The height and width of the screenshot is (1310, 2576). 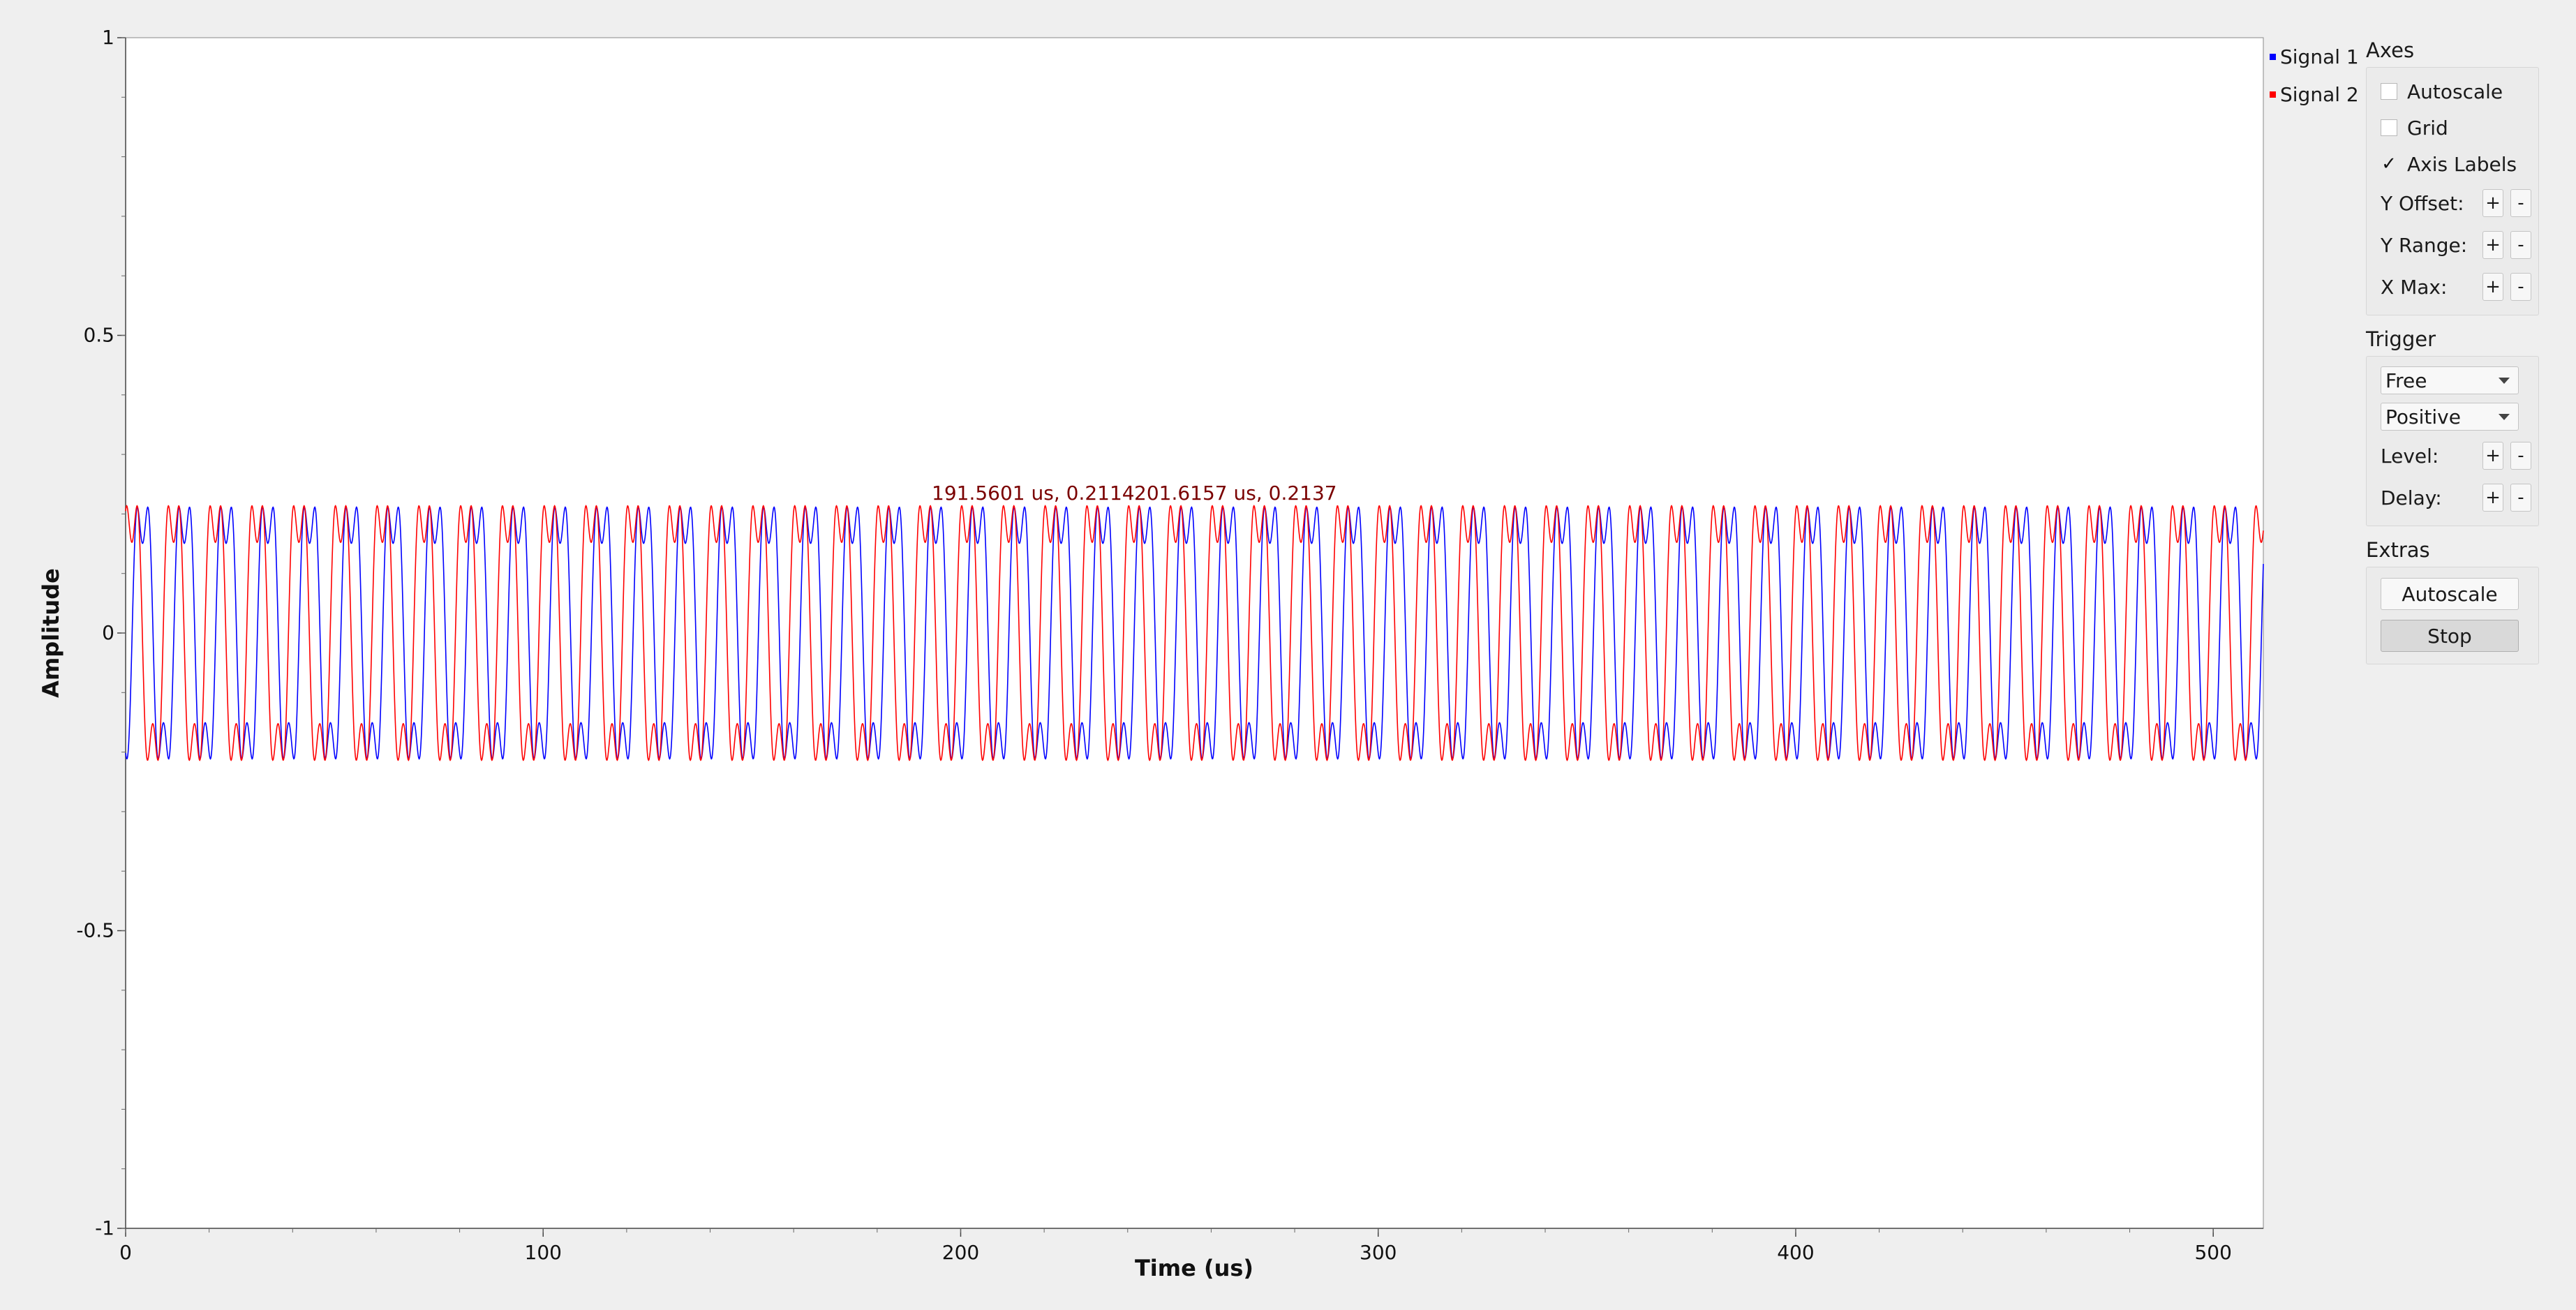 What do you see at coordinates (2319, 94) in the screenshot?
I see `legend-label-signal-2: Signal 2` at bounding box center [2319, 94].